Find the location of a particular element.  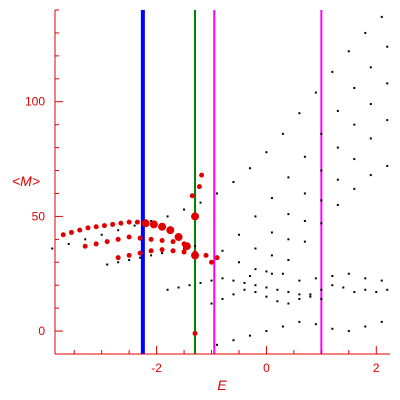

y-tick-label-1: 50 is located at coordinates (39, 216).